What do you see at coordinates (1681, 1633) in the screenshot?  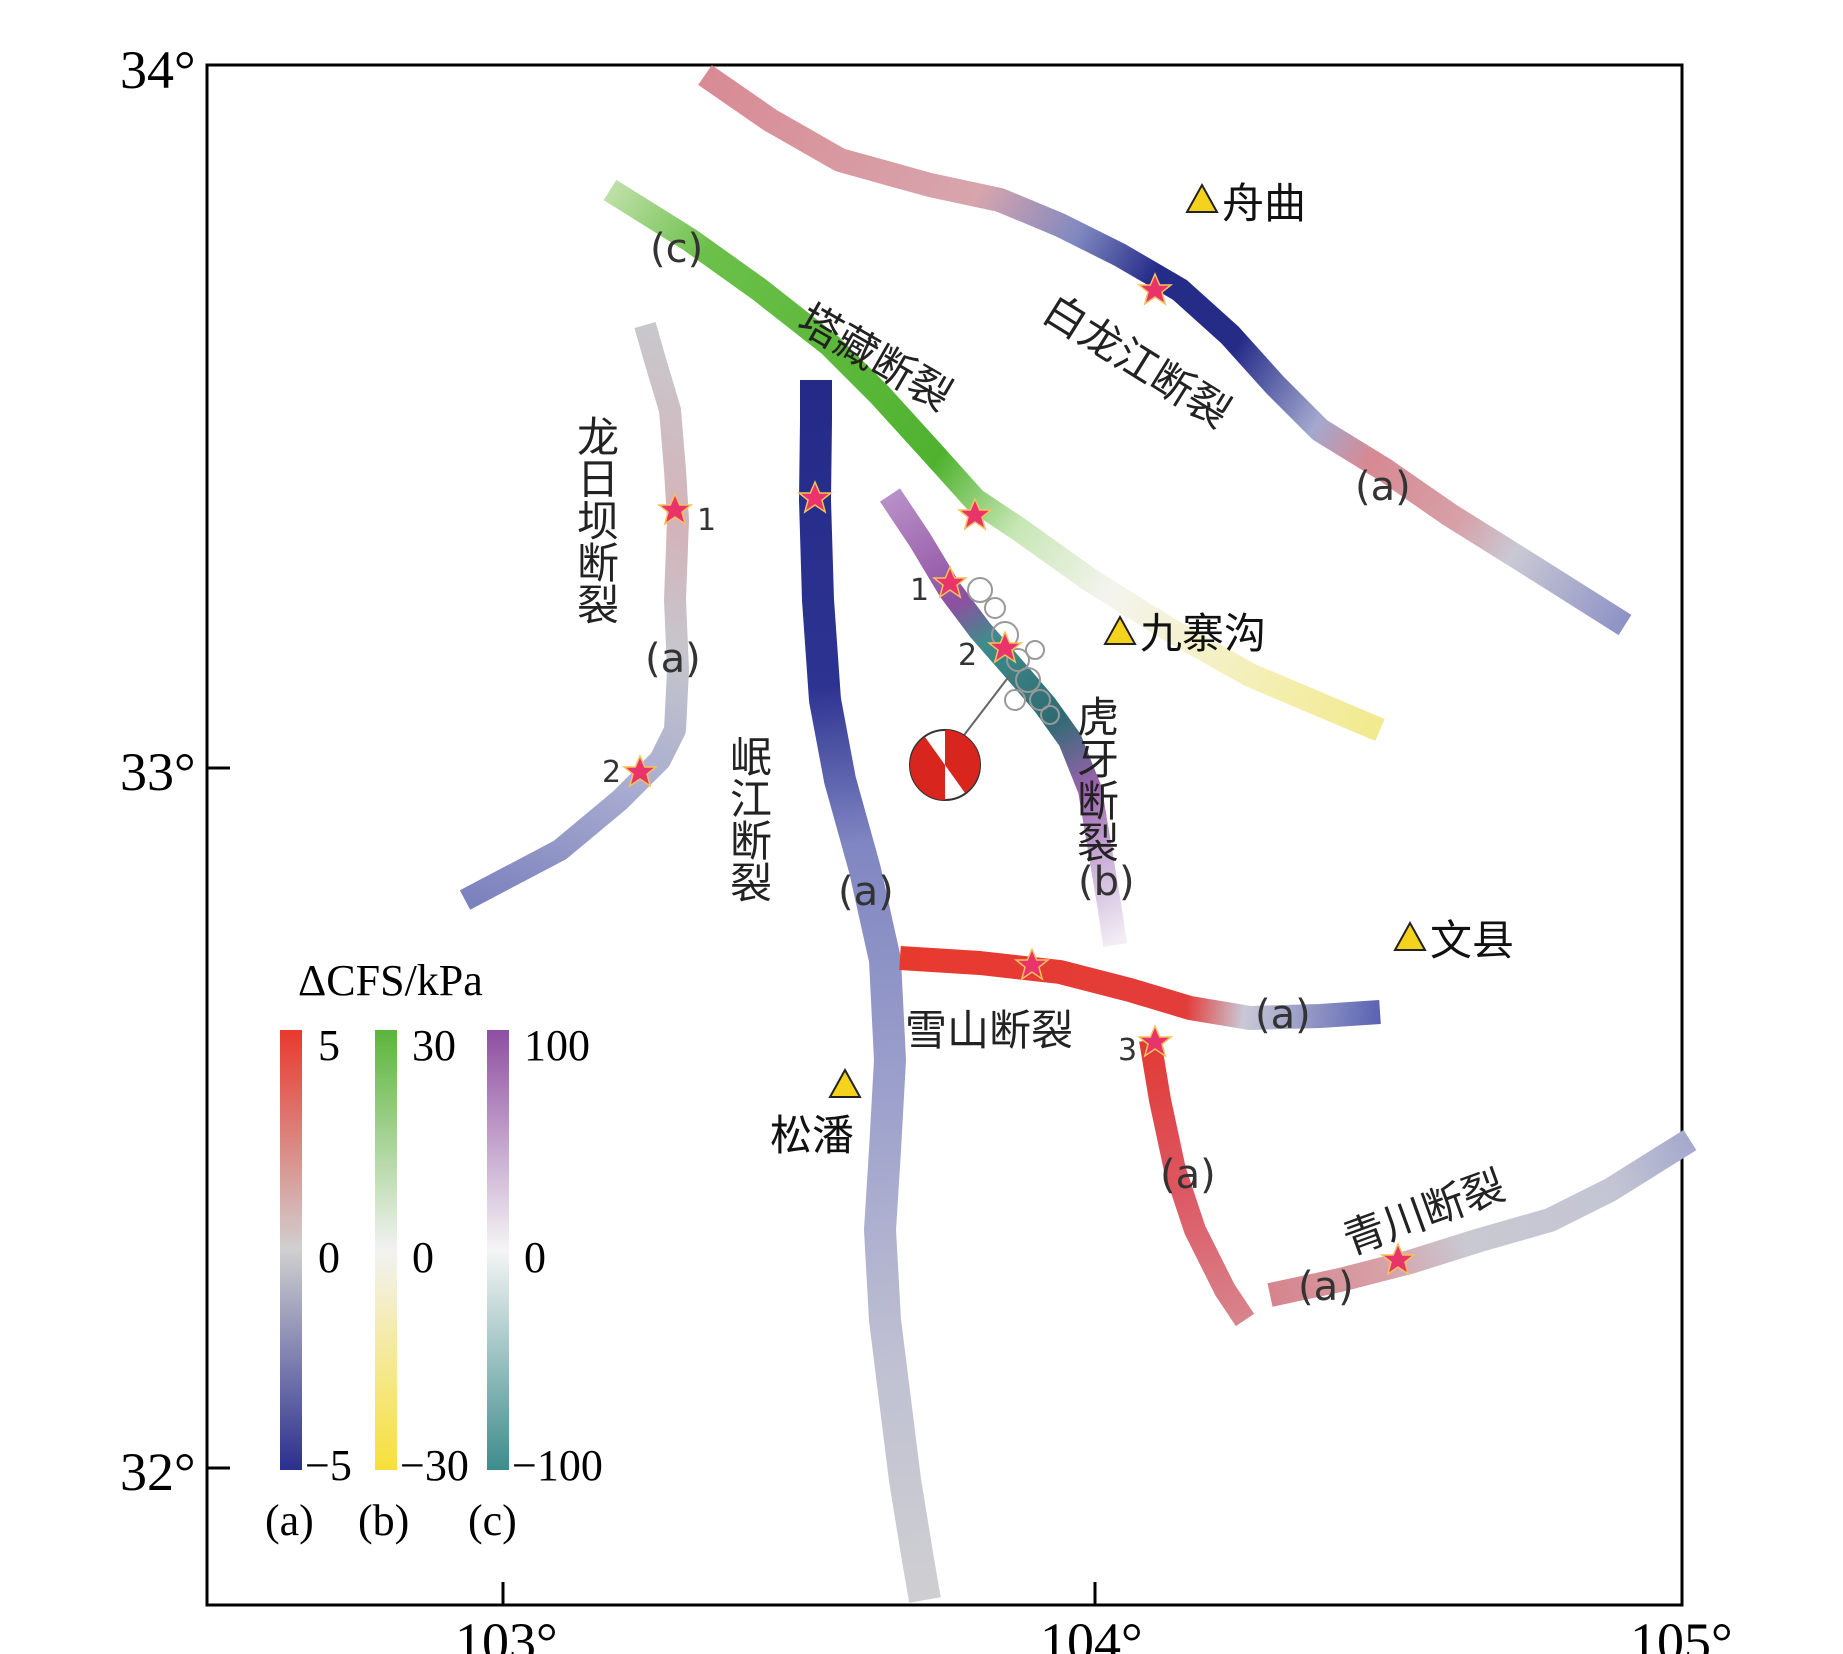 I see `lon-label-105: 105°` at bounding box center [1681, 1633].